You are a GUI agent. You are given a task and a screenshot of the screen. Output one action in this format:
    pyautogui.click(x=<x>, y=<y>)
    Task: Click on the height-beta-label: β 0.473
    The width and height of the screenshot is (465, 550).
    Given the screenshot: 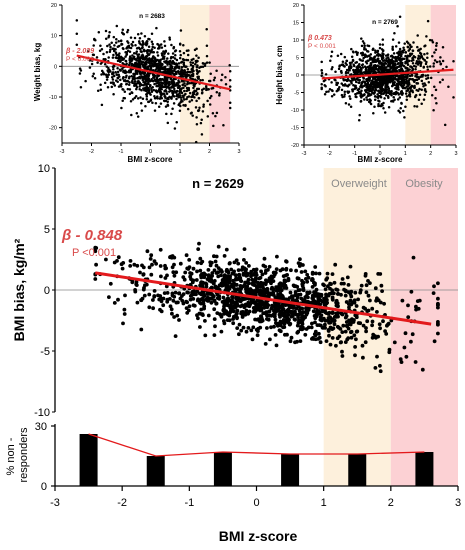 What is the action you would take?
    pyautogui.click(x=319, y=38)
    